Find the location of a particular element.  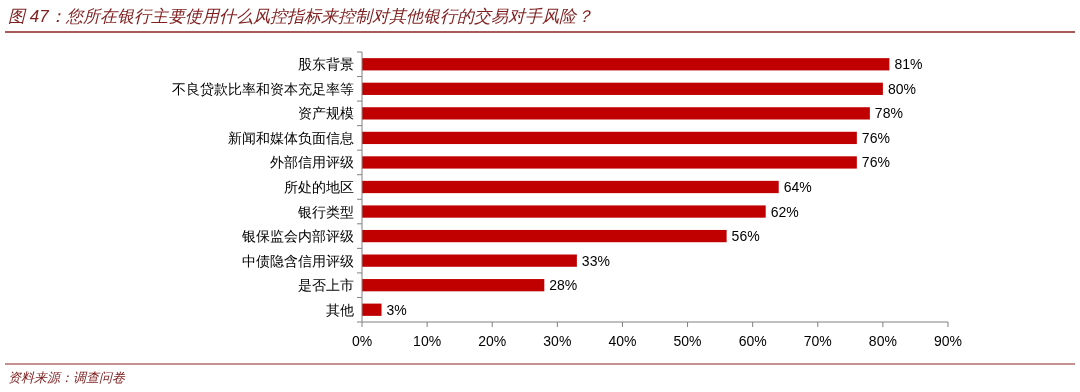

y-tick-label: 新闻和媒体负面信息 is located at coordinates (291, 137).